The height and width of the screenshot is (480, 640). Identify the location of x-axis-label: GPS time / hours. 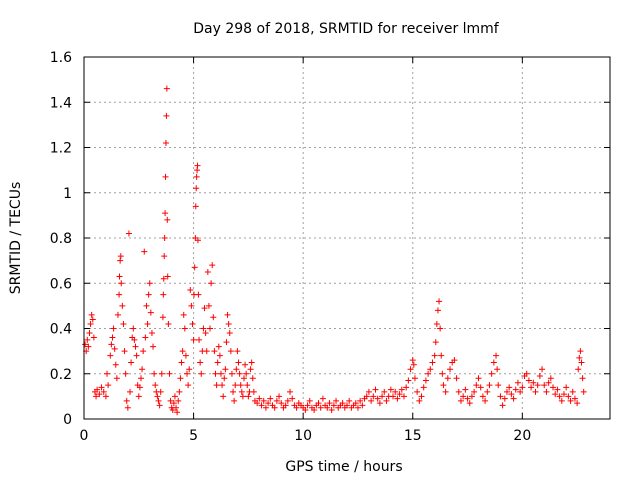
(343, 467).